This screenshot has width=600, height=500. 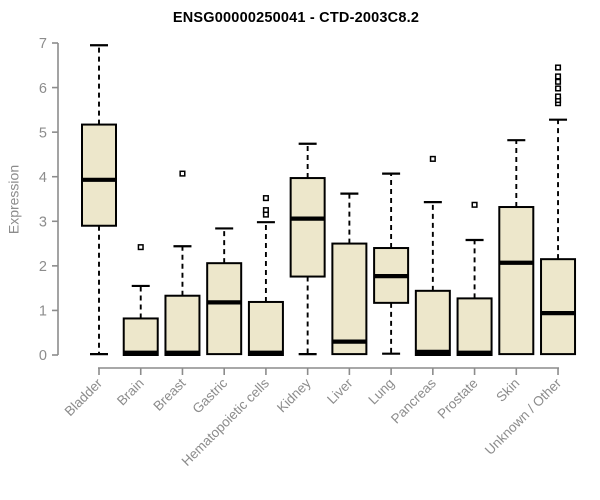 I want to click on x-category-label: Liver, so click(x=340, y=391).